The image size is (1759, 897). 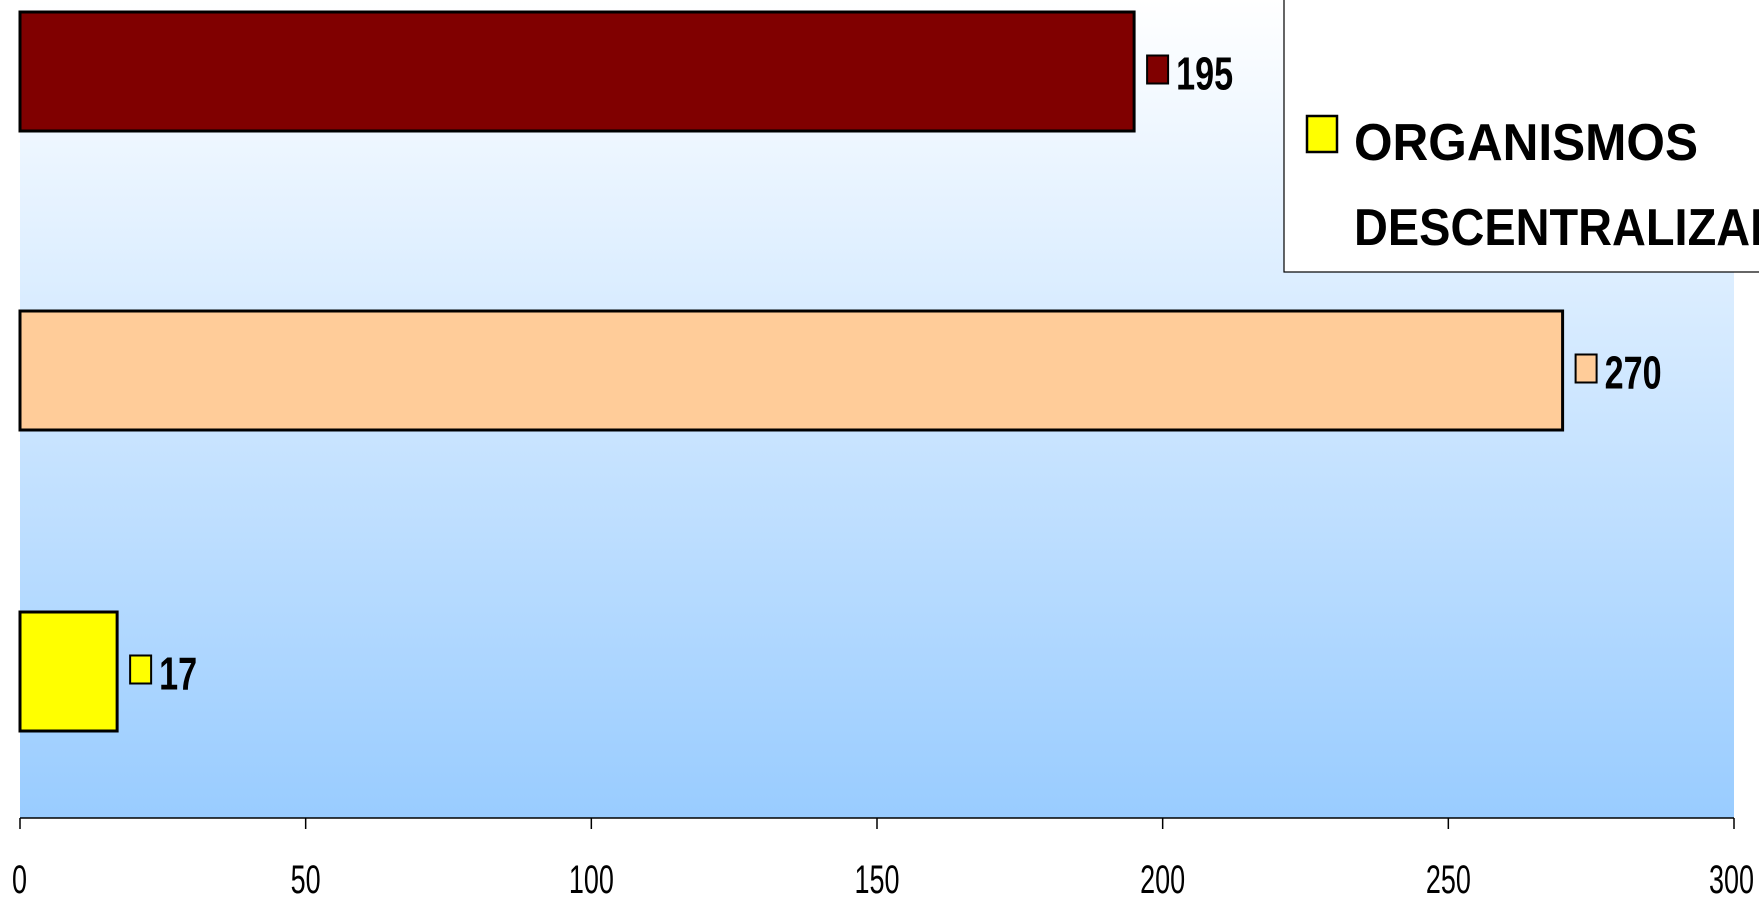 What do you see at coordinates (591, 877) in the screenshot?
I see `x-tick-label: 100` at bounding box center [591, 877].